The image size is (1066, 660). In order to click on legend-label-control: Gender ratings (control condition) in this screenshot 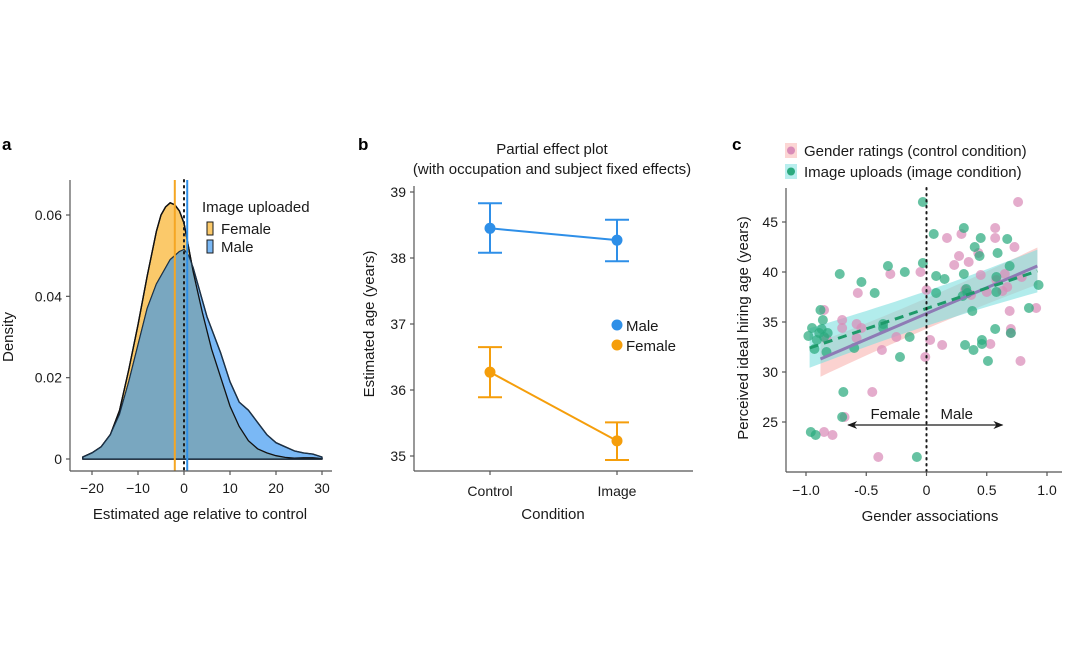, I will do `click(915, 151)`.